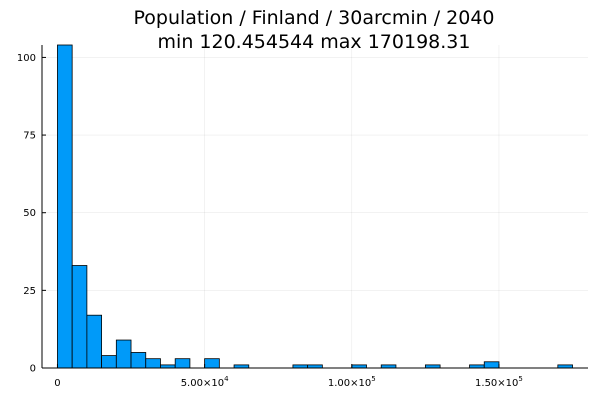 Image resolution: width=600 pixels, height=400 pixels. Describe the element at coordinates (29, 291) in the screenshot. I see `y-tick-label: 25` at that location.